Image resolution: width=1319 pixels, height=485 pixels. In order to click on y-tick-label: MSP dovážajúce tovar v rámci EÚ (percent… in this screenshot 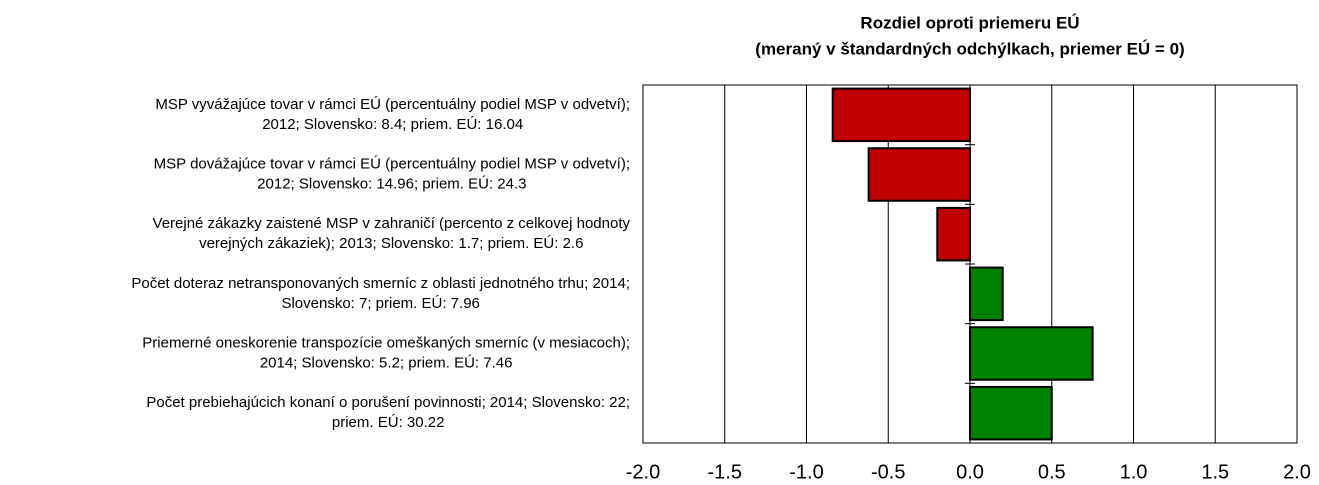, I will do `click(392, 163)`.